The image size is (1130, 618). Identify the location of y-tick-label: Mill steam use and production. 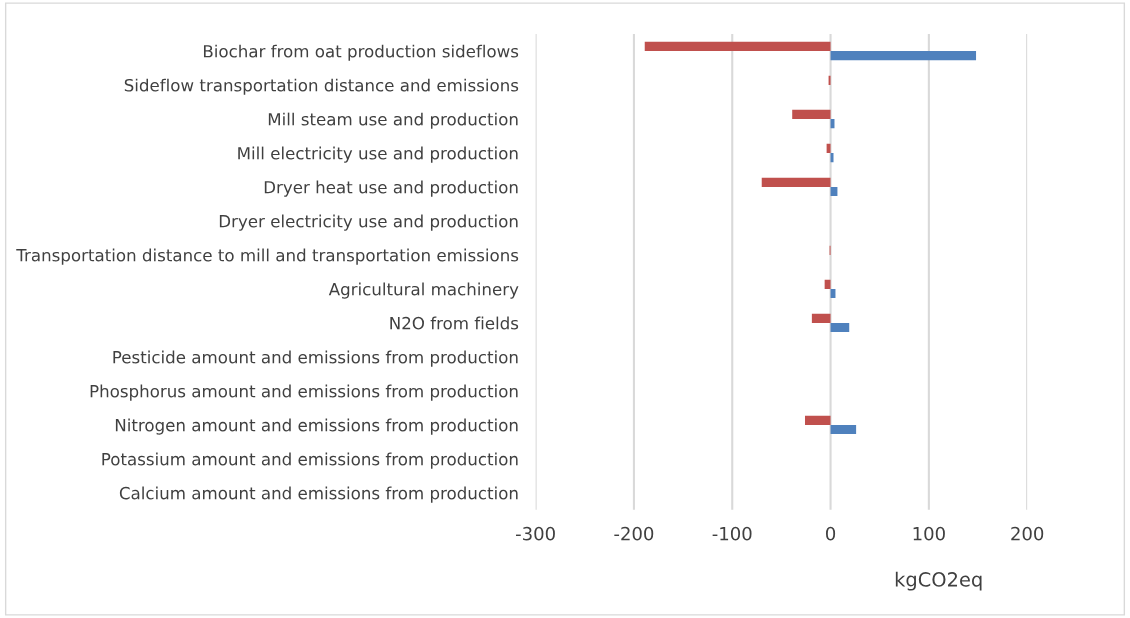
(393, 120).